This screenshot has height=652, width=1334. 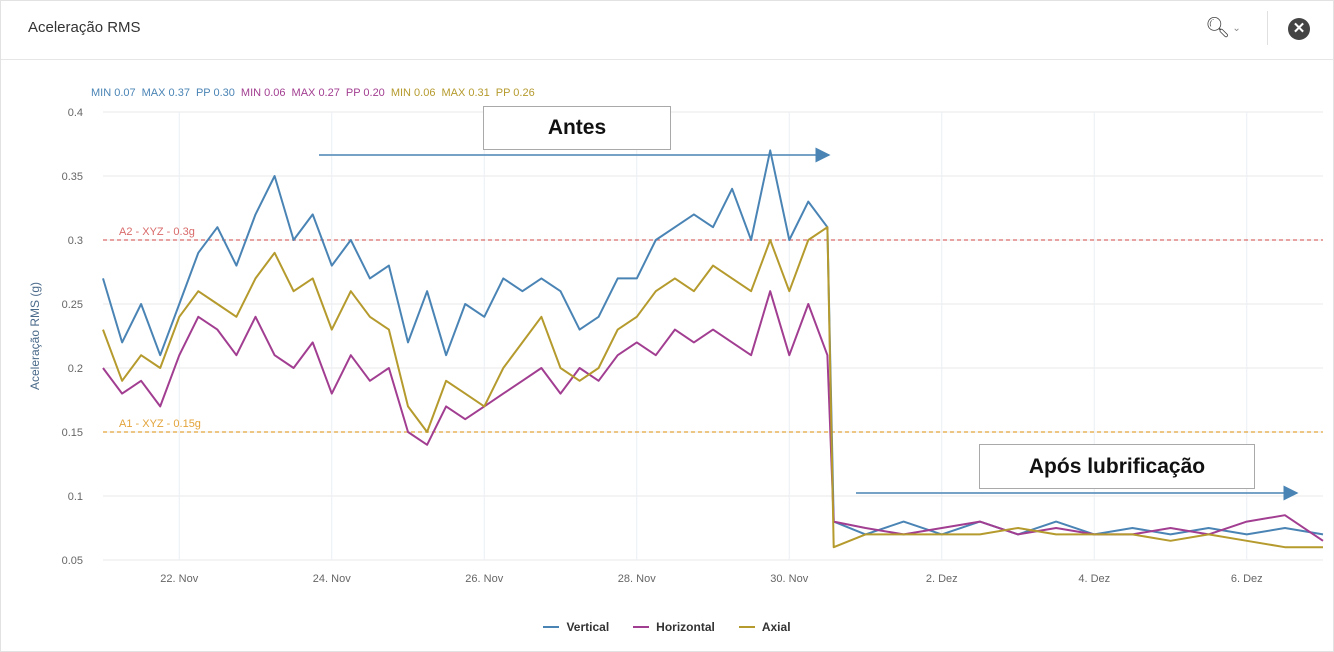 What do you see at coordinates (72, 177) in the screenshot?
I see `y-tick-label: 0.35` at bounding box center [72, 177].